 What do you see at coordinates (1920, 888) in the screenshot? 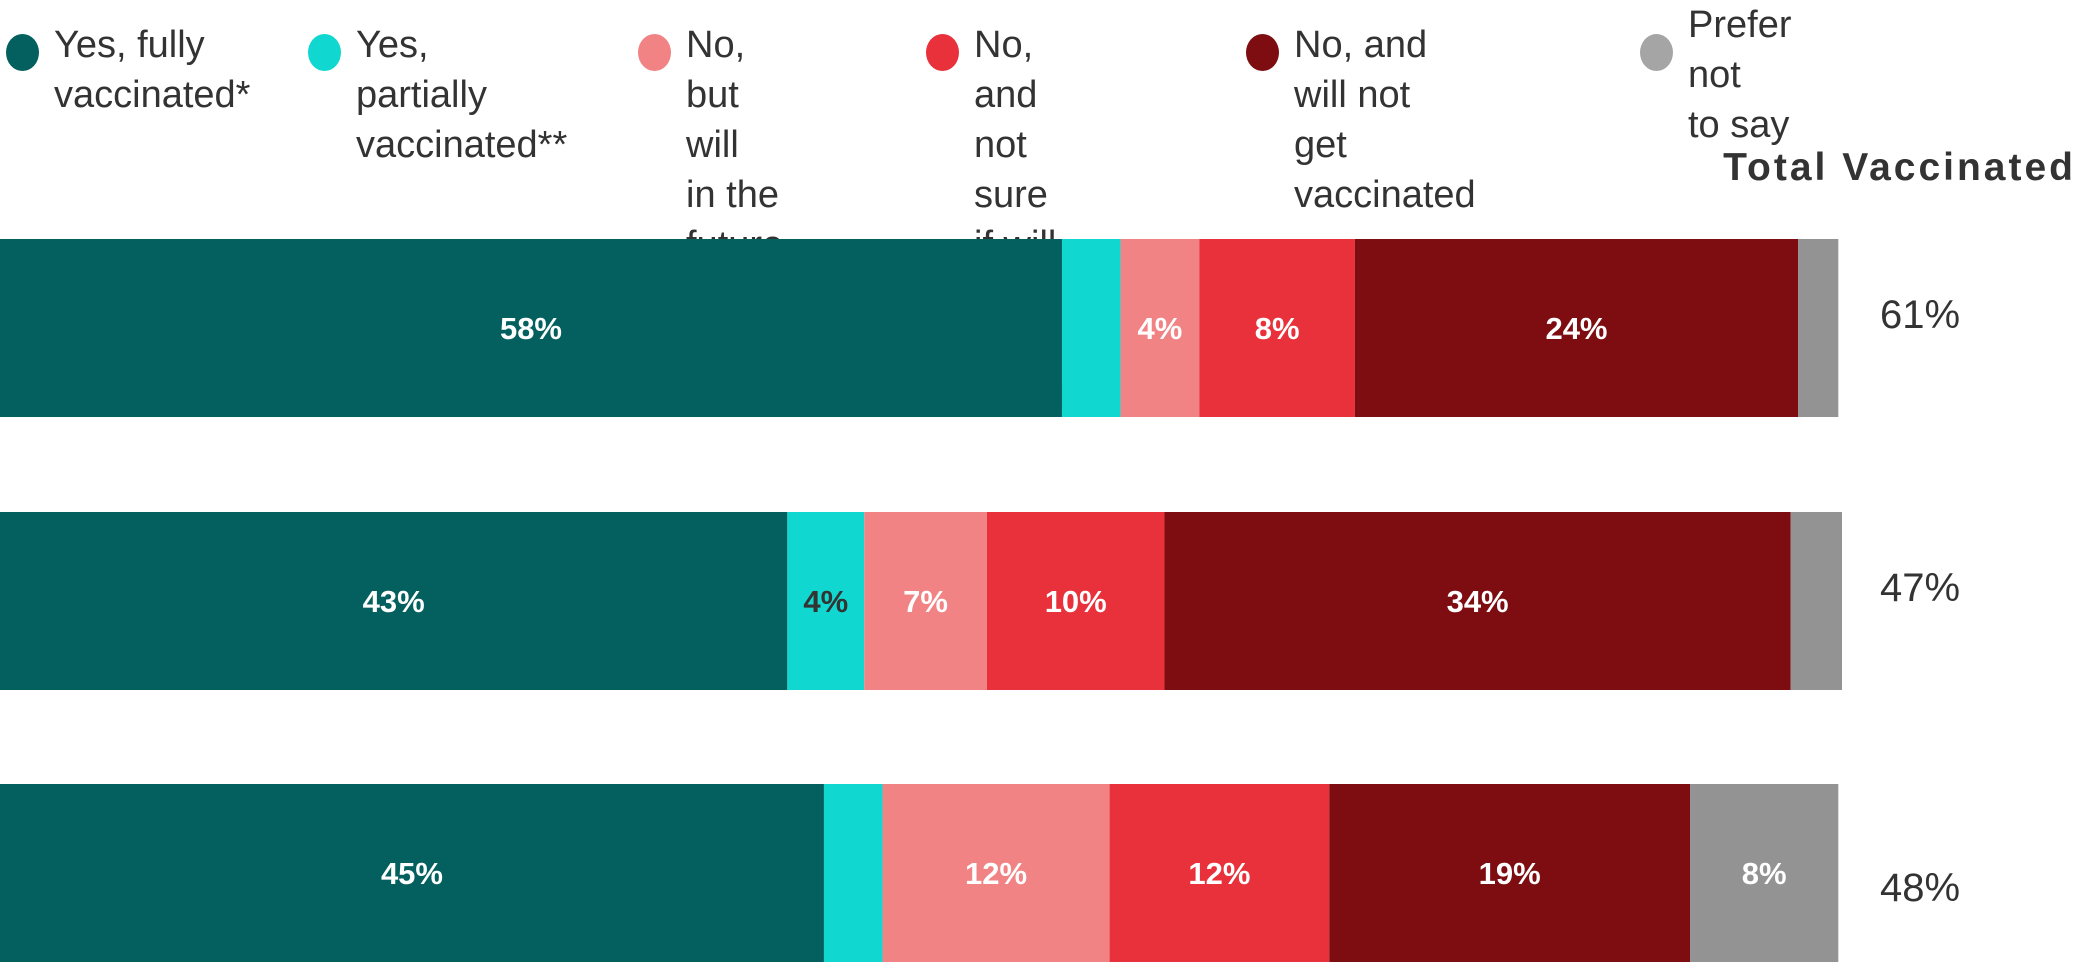
I see `bar-3-total-vaccinated: 48%` at bounding box center [1920, 888].